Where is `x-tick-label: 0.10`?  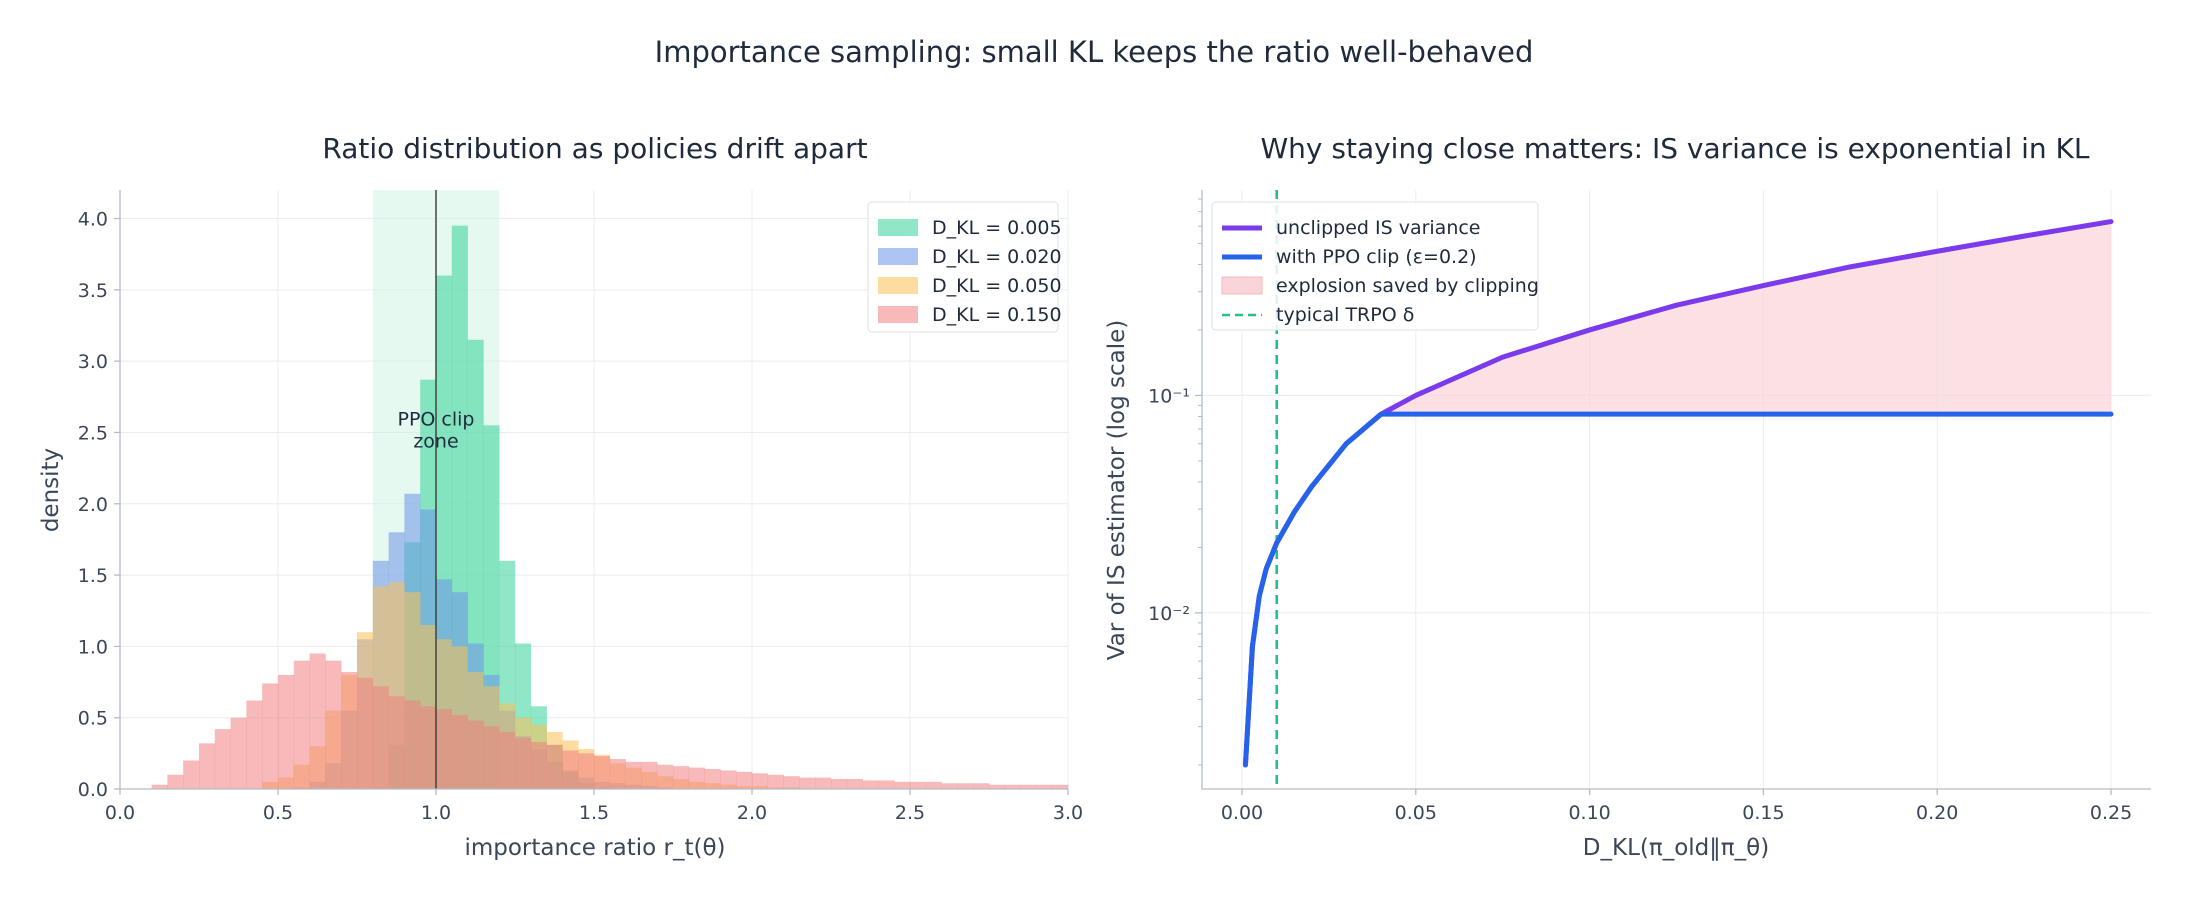
x-tick-label: 0.10 is located at coordinates (1589, 813).